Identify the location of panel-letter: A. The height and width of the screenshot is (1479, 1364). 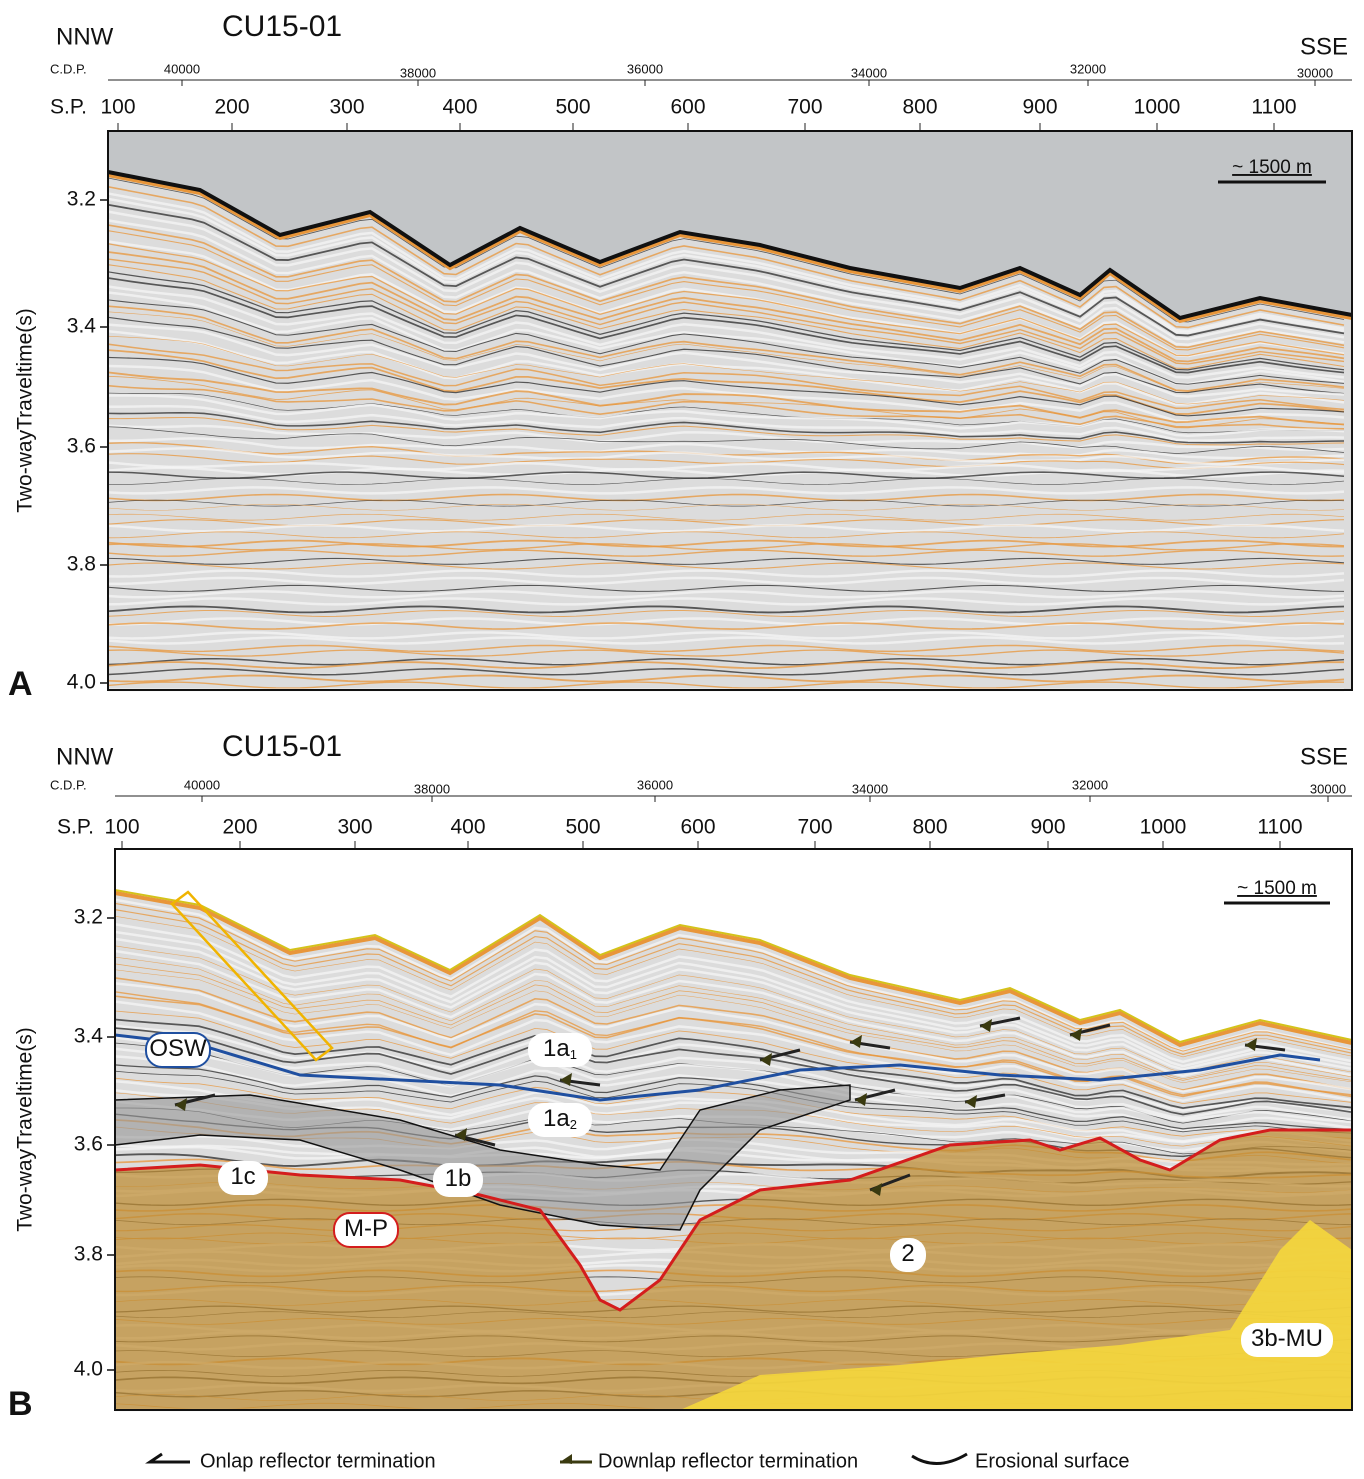
(20, 684).